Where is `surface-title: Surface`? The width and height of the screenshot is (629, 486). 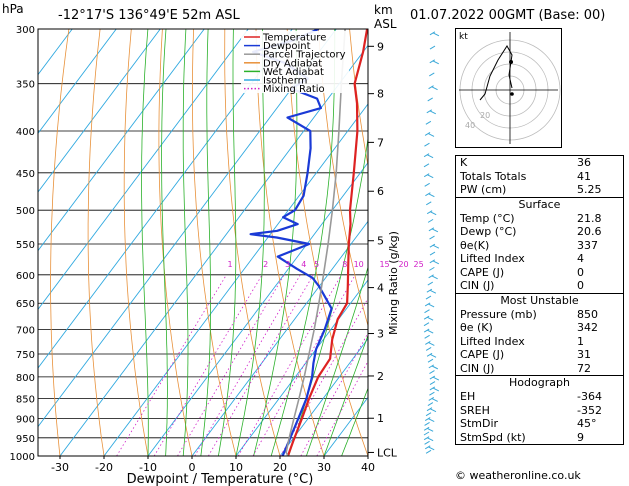
surface-title: Surface is located at coordinates (539, 204).